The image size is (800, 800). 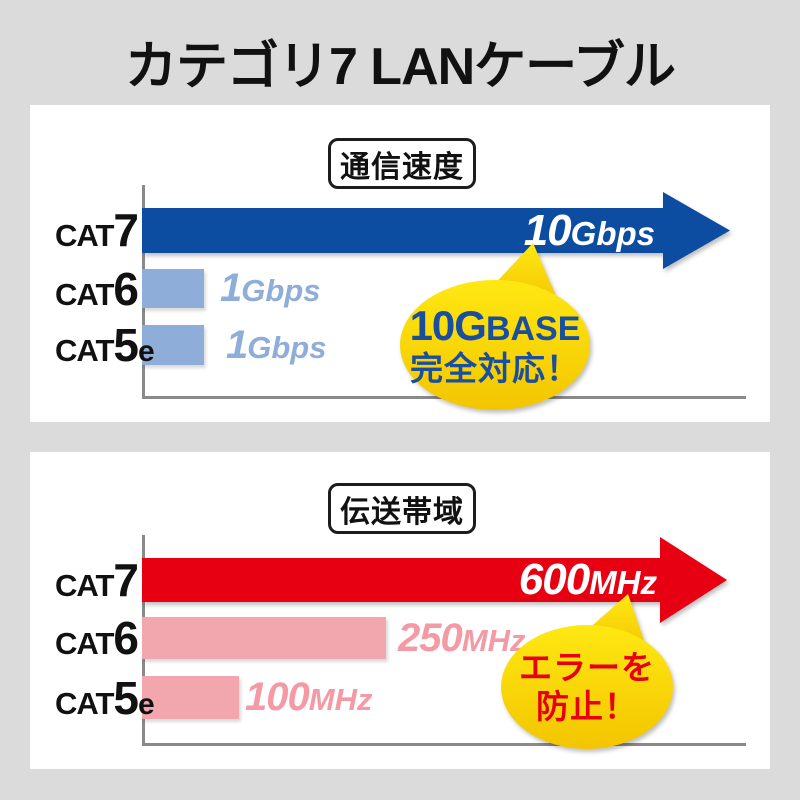 What do you see at coordinates (444, 744) in the screenshot?
I see `band-x-axis` at bounding box center [444, 744].